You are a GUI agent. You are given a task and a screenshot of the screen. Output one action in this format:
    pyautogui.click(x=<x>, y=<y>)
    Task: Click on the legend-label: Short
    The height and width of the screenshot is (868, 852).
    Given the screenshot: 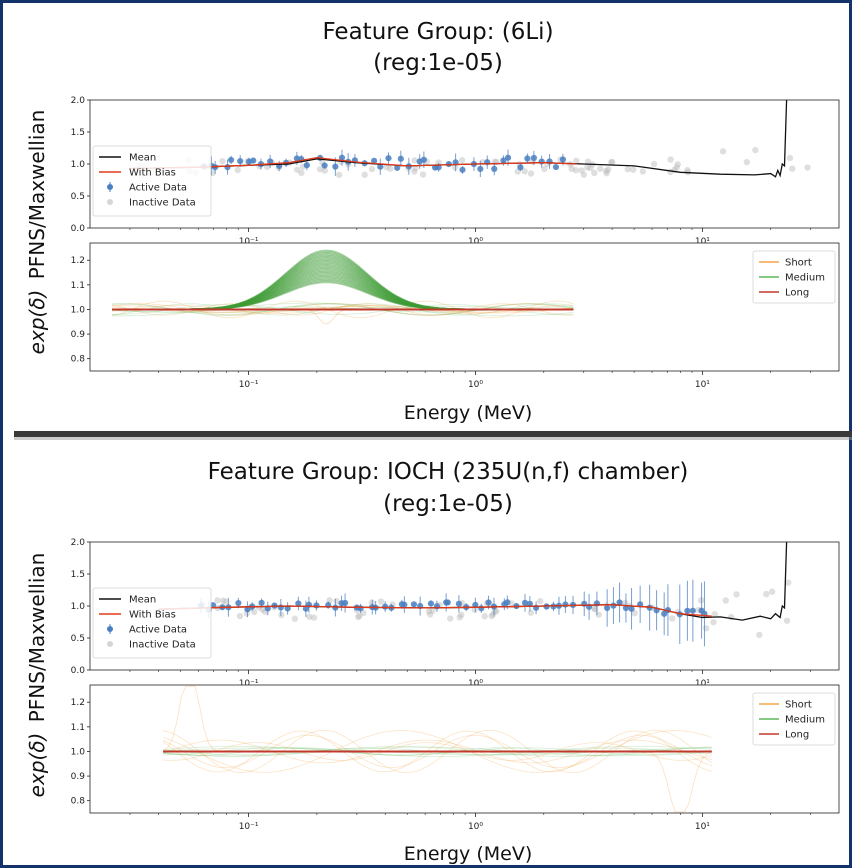 What is the action you would take?
    pyautogui.click(x=798, y=263)
    